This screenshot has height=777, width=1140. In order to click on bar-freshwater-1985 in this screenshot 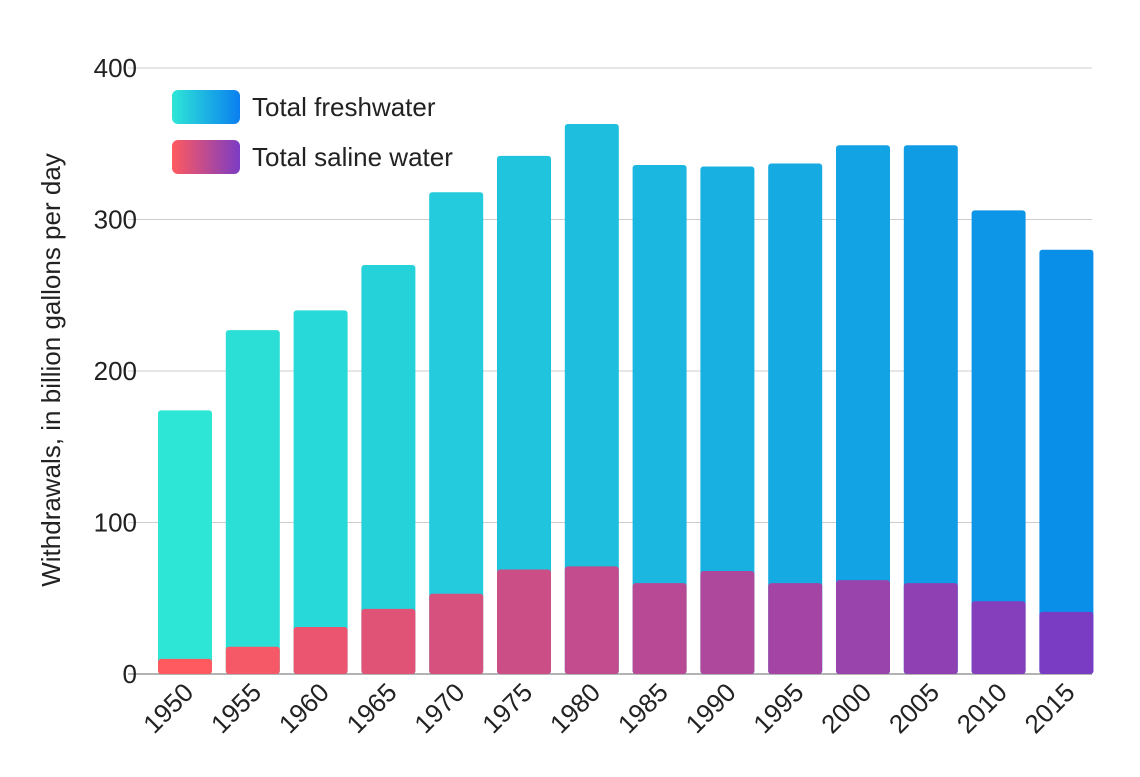, I will do `click(659, 419)`.